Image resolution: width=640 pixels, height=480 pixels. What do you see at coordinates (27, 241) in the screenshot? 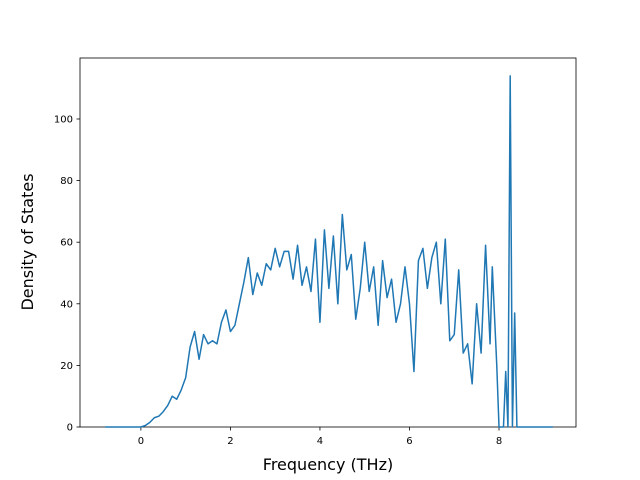
I see `y-axis-label: Density of States` at bounding box center [27, 241].